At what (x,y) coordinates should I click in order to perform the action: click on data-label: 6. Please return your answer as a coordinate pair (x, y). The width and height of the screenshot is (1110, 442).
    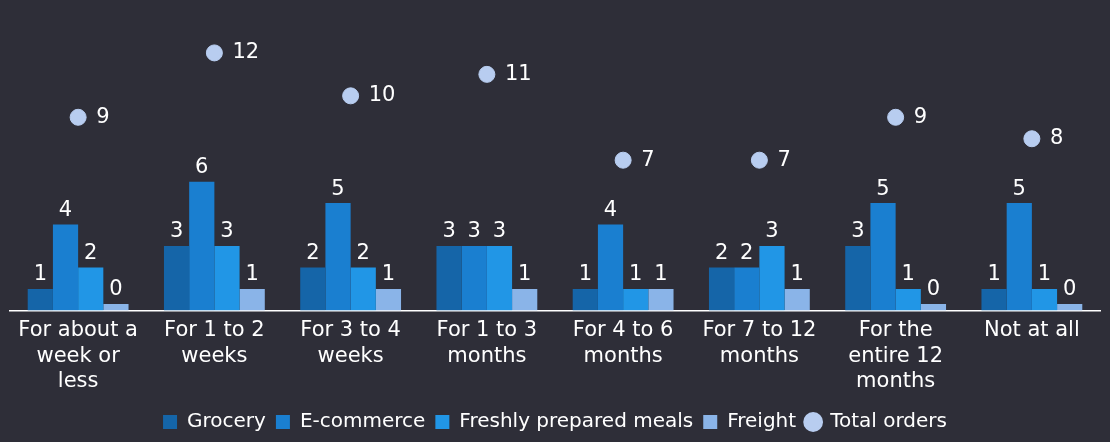
    Looking at the image, I should click on (202, 166).